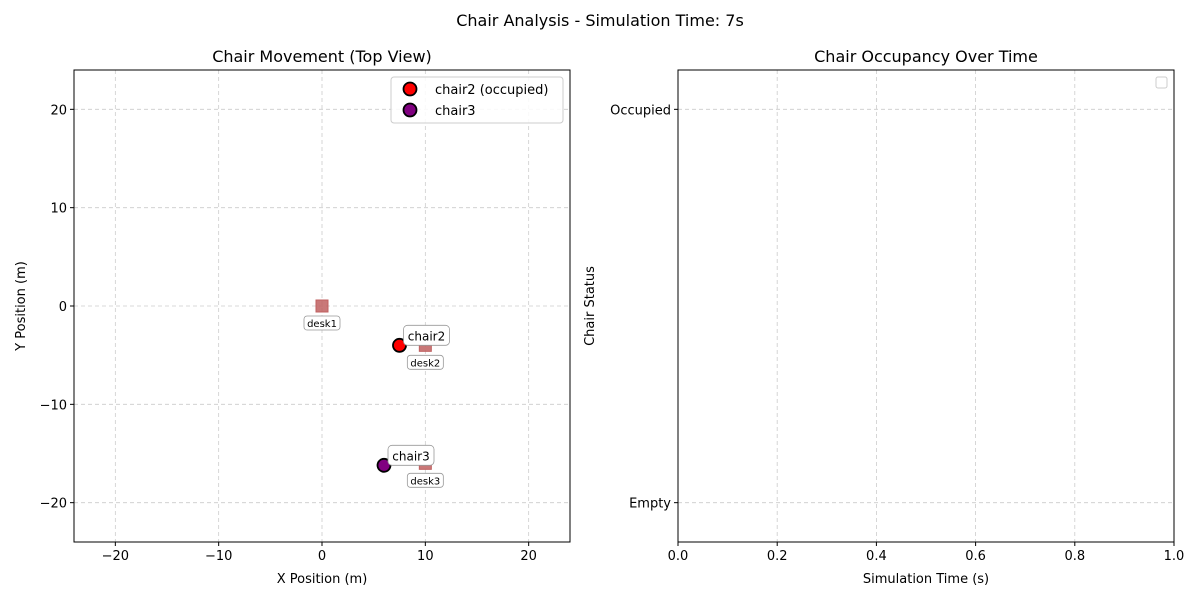 The height and width of the screenshot is (600, 1200). I want to click on y-tick-label: 0, so click(63, 307).